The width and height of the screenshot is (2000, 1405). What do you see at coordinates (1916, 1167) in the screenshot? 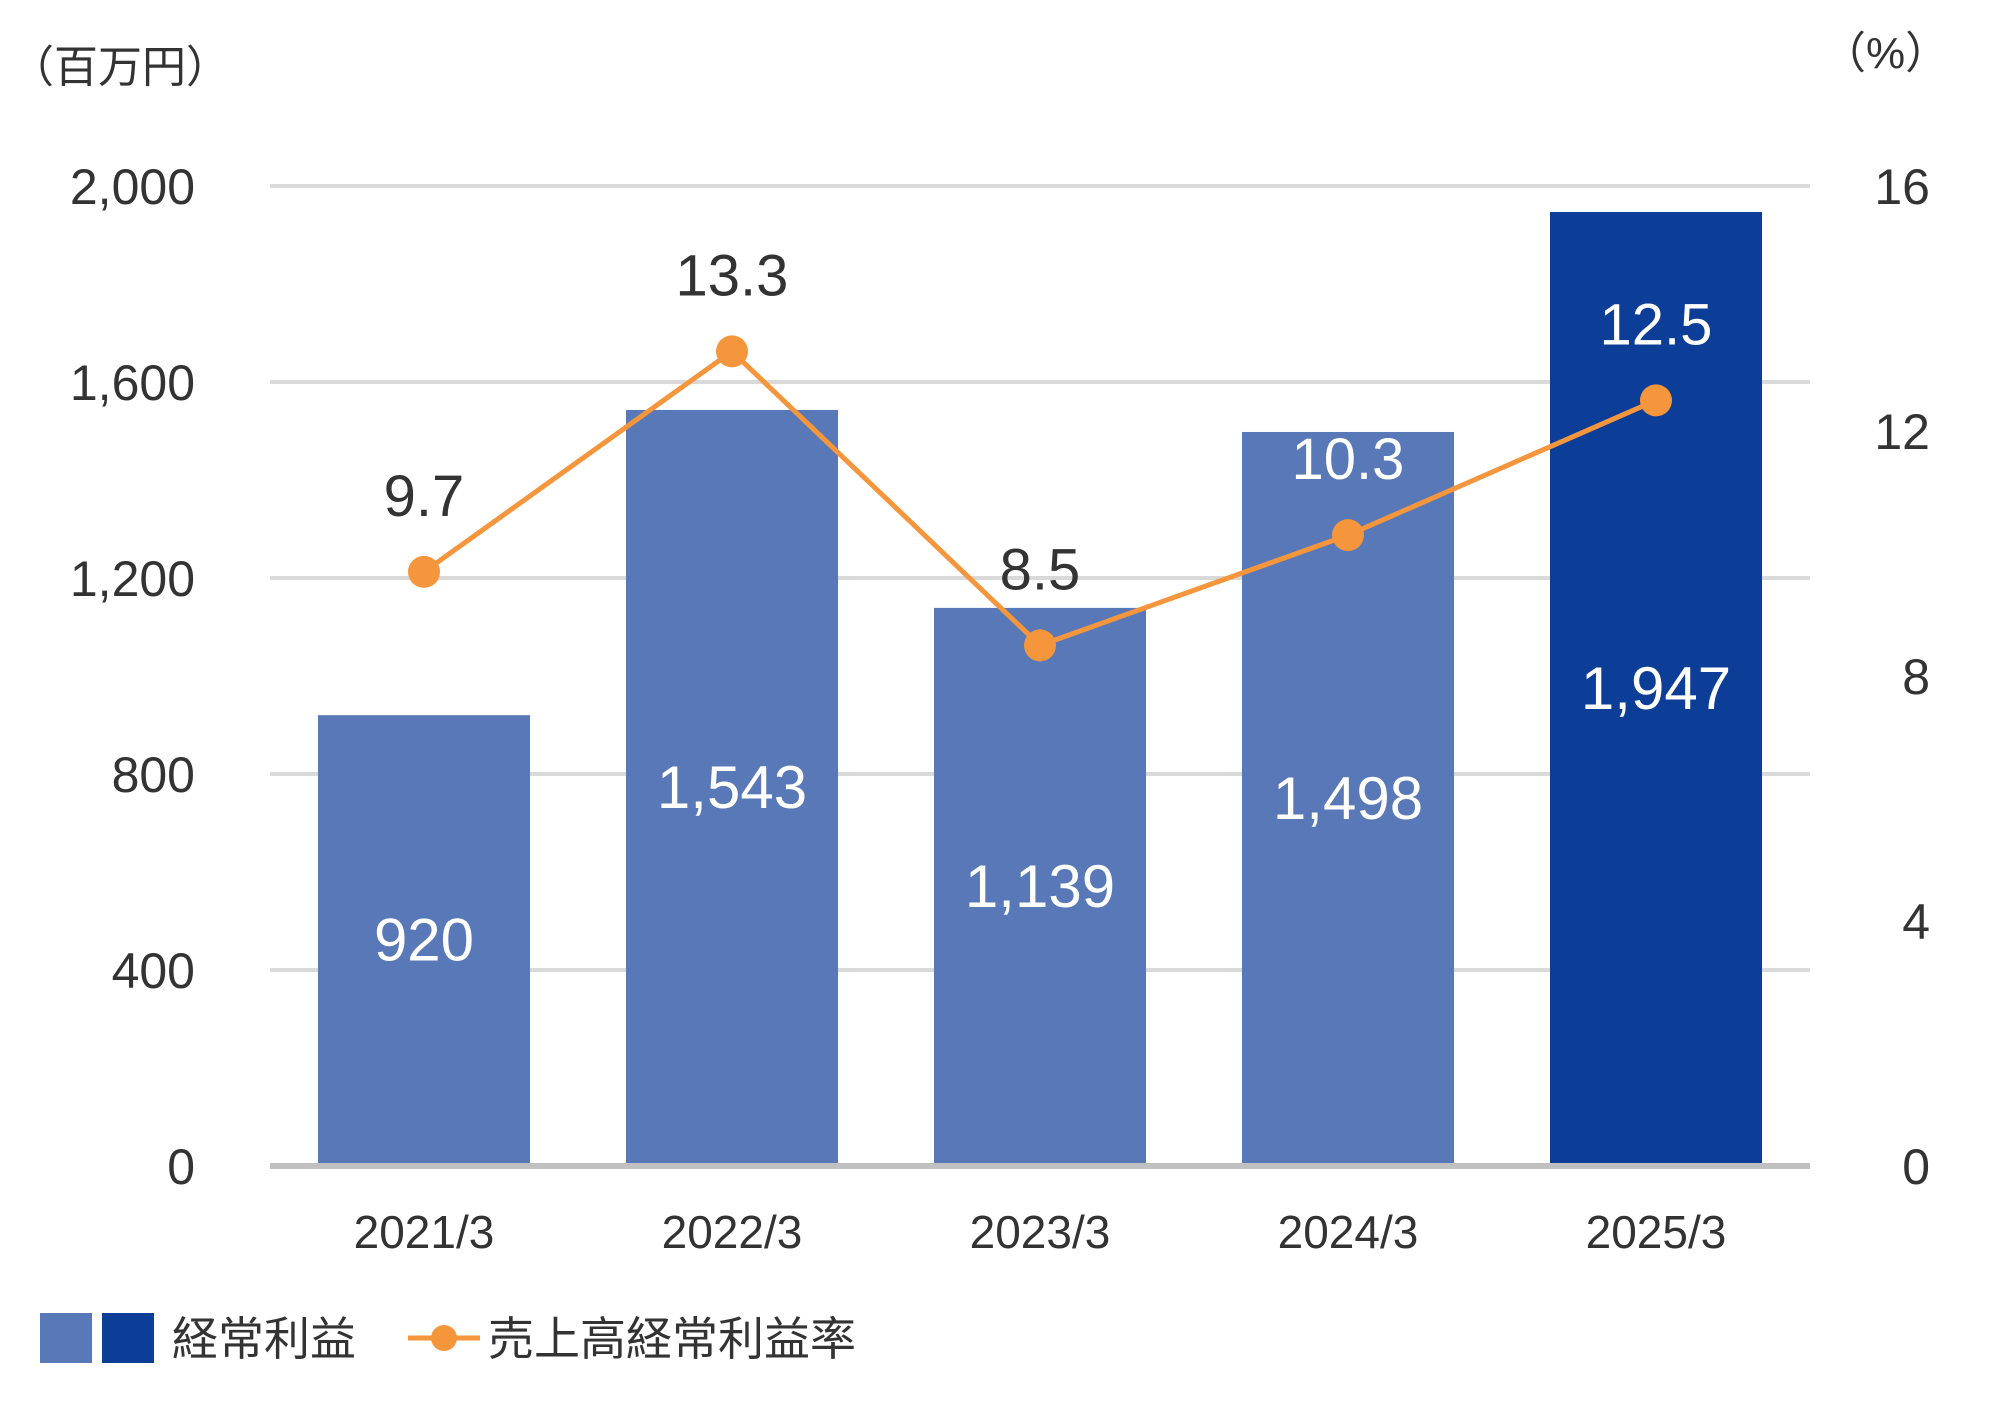
I see `right-tick-label: 0` at bounding box center [1916, 1167].